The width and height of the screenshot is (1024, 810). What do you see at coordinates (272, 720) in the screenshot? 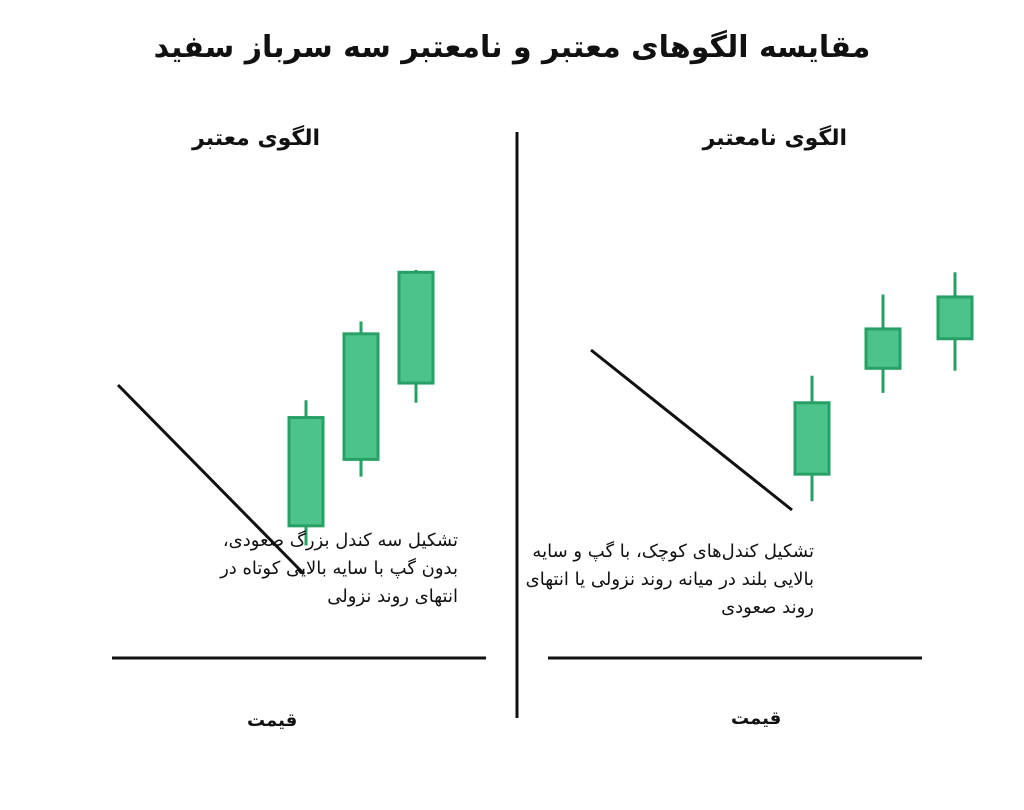
I see `valid-price-axis-label: قیمت` at bounding box center [272, 720].